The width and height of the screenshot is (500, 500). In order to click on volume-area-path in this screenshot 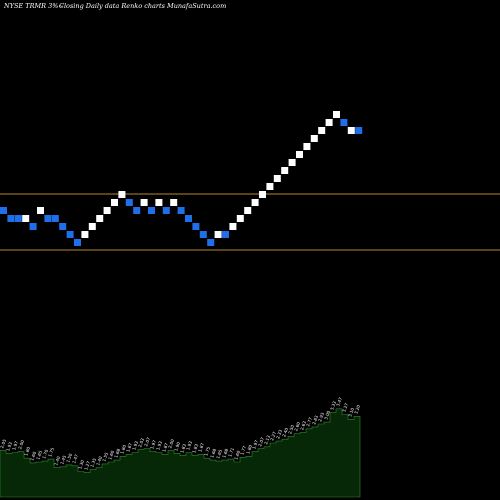, I will do `click(180, 453)`.